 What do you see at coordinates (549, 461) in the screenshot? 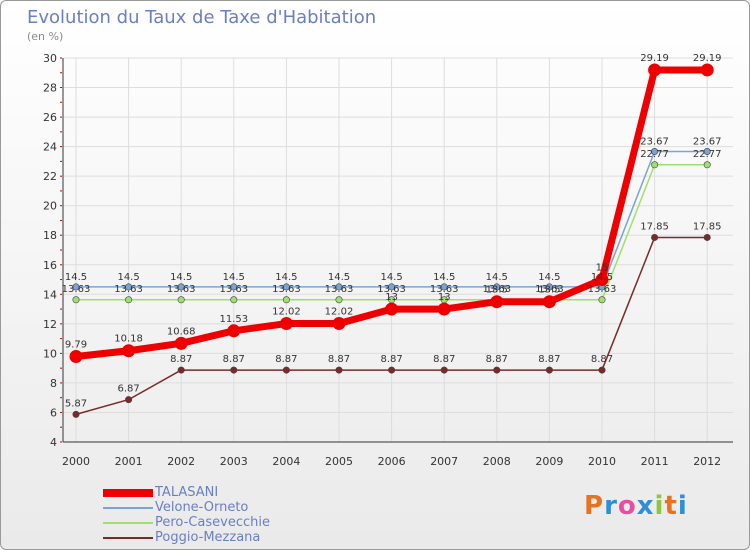
I see `x-tick-label: 2009` at bounding box center [549, 461].